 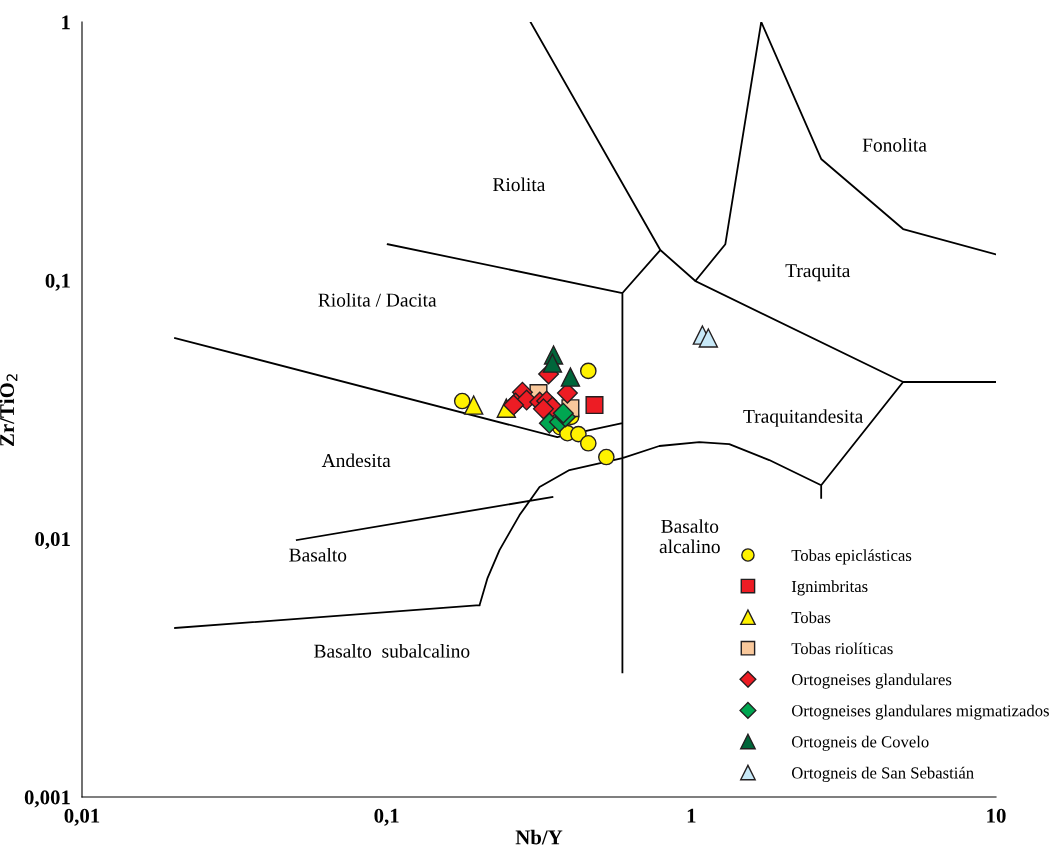 What do you see at coordinates (52, 541) in the screenshot?
I see `y-tick-label: 0,01` at bounding box center [52, 541].